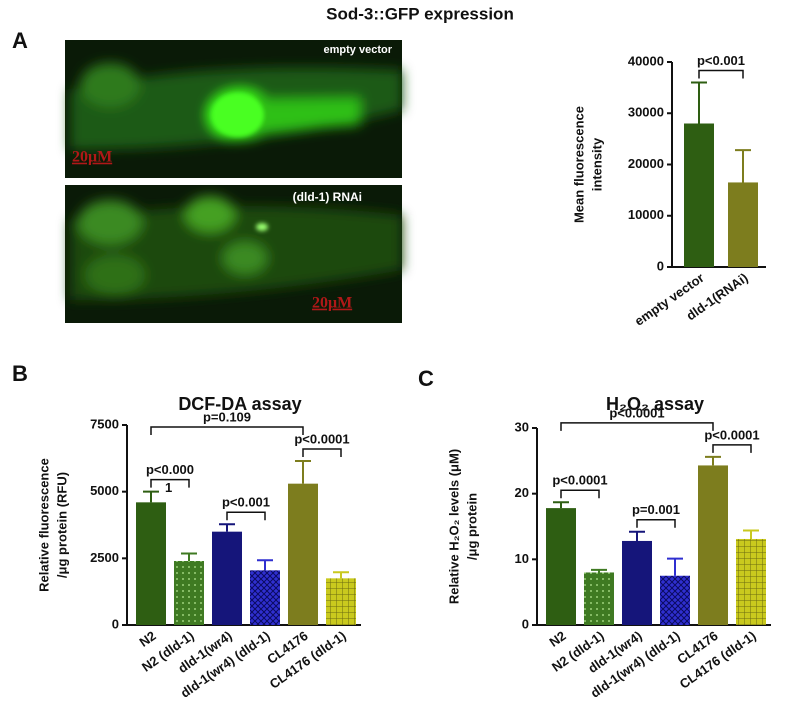 The image size is (787, 721). Describe the element at coordinates (233, 109) in the screenshot. I see `micrograph: empty vector 20μM` at that location.